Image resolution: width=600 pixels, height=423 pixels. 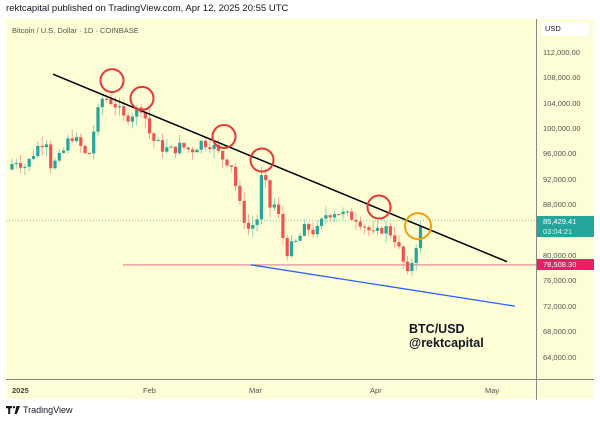 I want to click on time-tick: Feb, so click(x=149, y=390).